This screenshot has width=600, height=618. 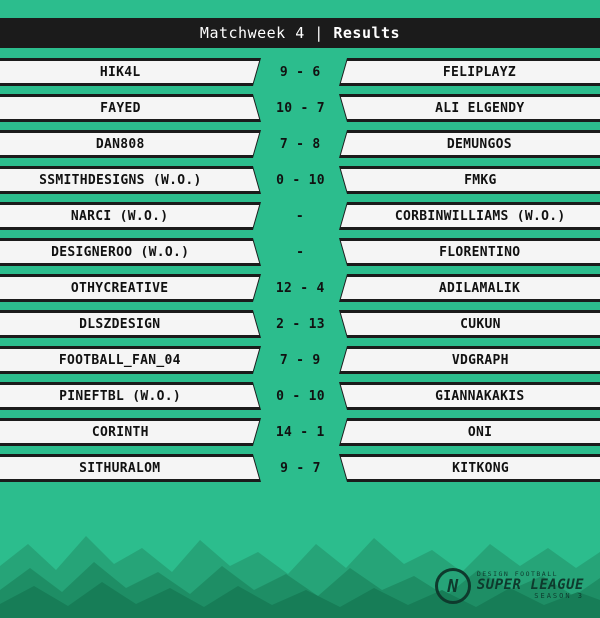 I want to click on away-team-plate: ONI, so click(x=470, y=432).